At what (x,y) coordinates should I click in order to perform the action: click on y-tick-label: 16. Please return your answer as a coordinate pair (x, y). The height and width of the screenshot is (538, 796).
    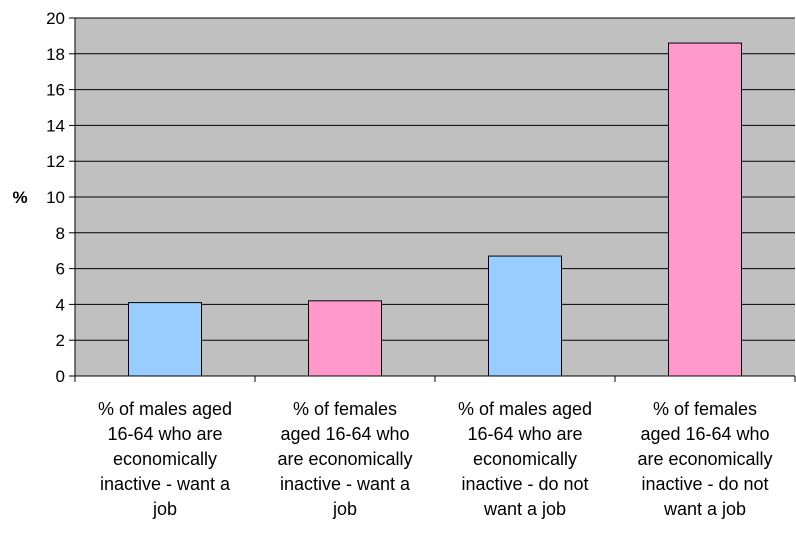
    Looking at the image, I should click on (55, 90).